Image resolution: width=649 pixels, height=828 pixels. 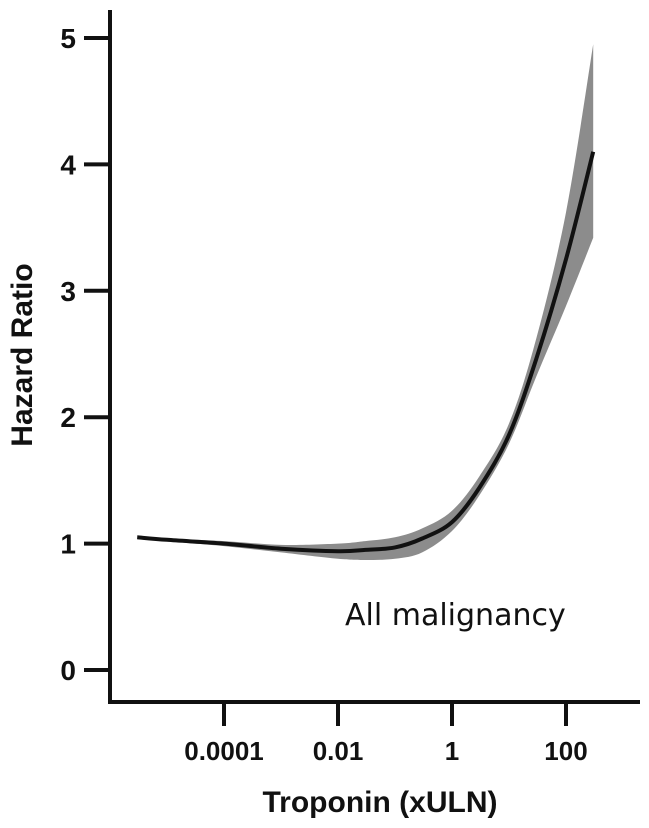 What do you see at coordinates (338, 751) in the screenshot?
I see `x-tick-label: 0.01` at bounding box center [338, 751].